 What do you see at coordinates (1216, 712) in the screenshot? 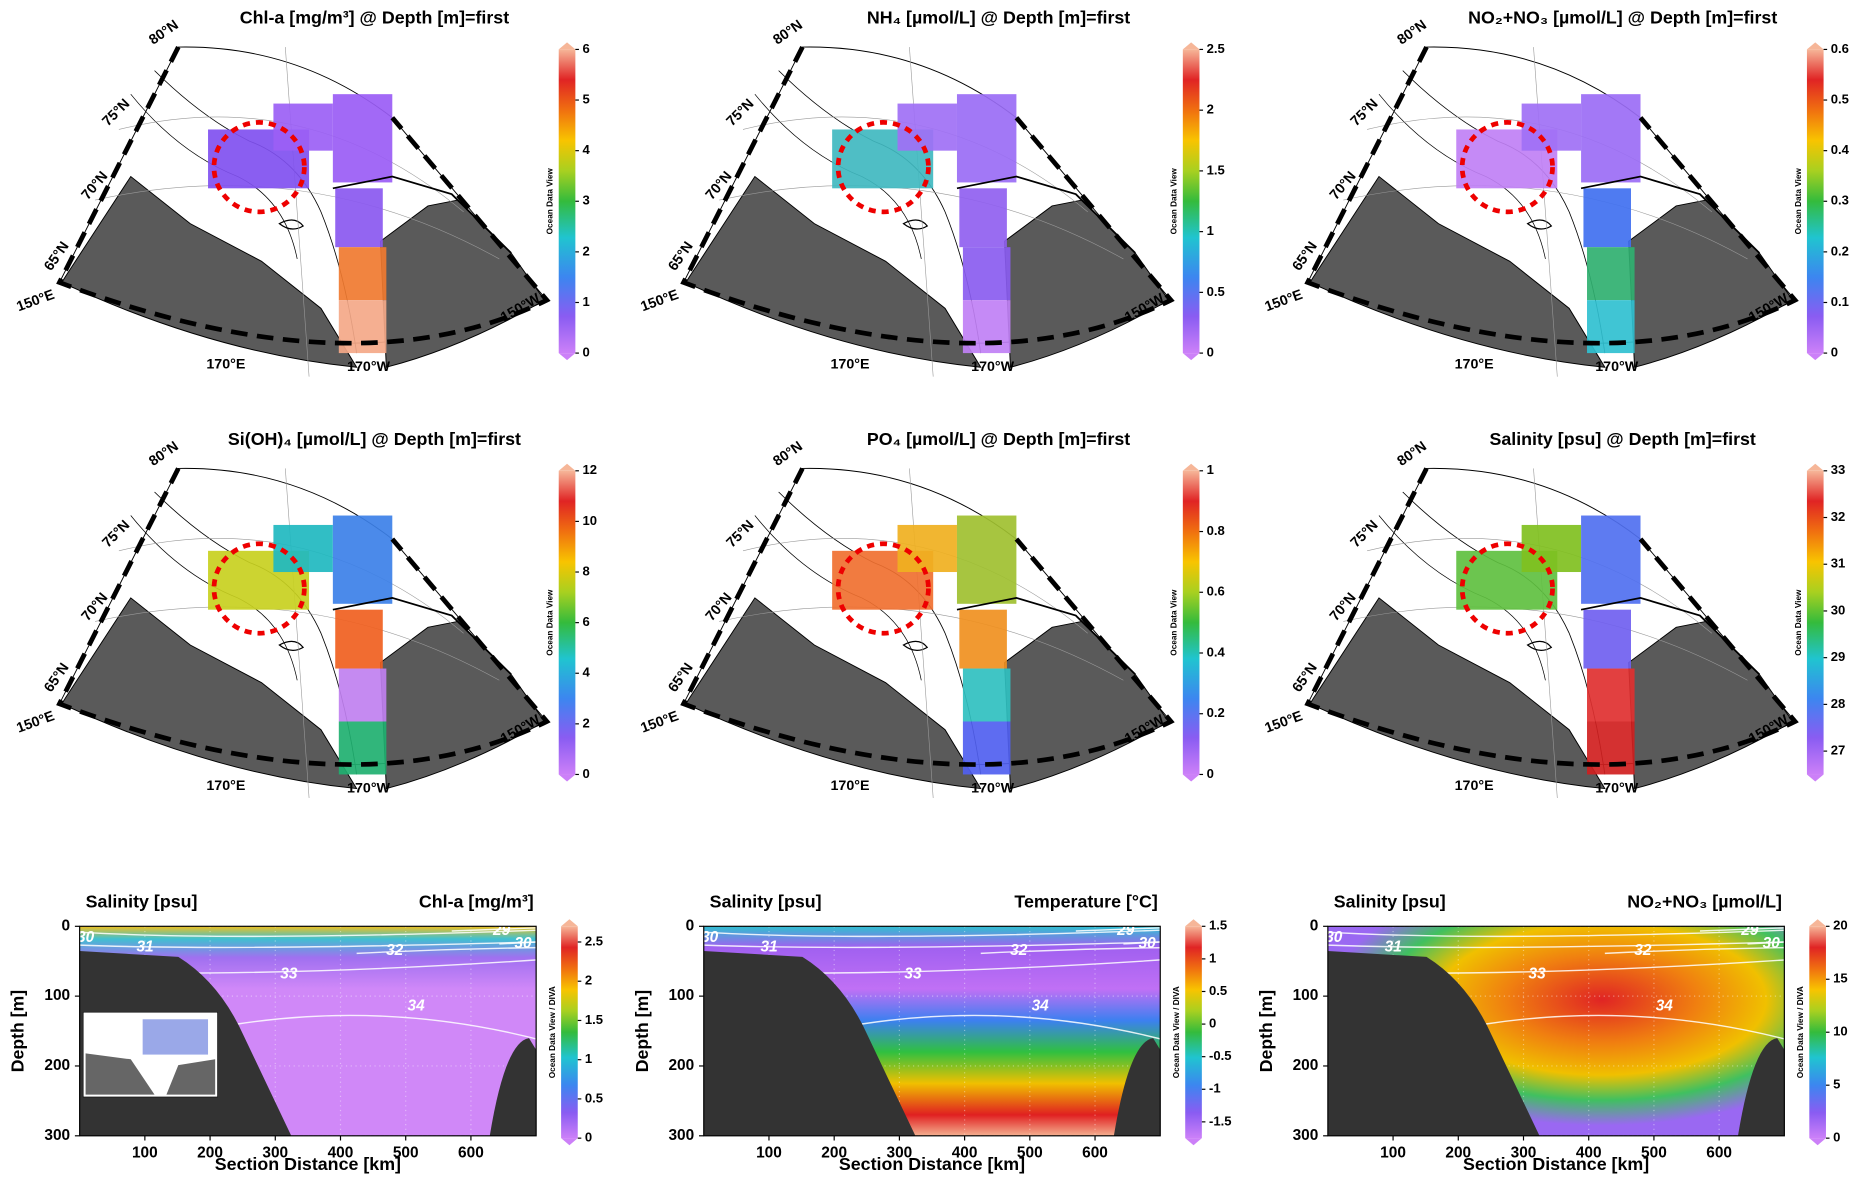
I see `colorbar-tick-label: 0.2` at bounding box center [1216, 712].